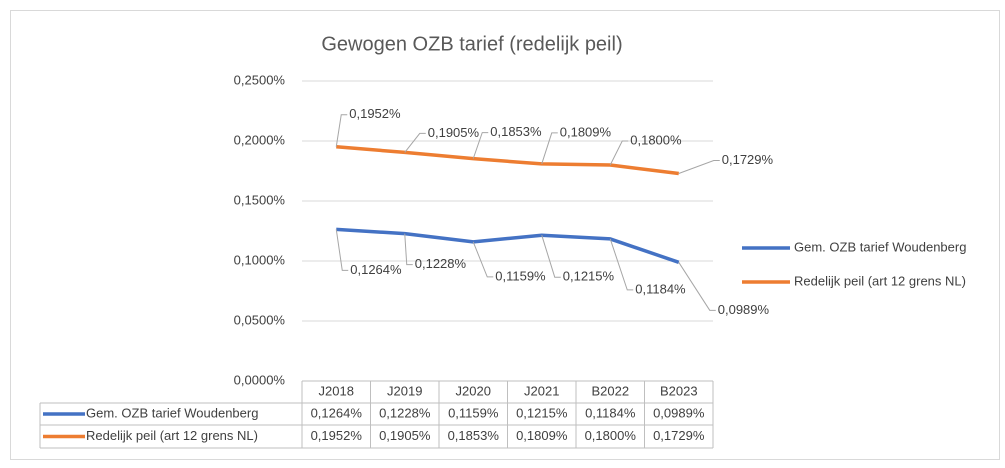 The width and height of the screenshot is (1005, 468). Describe the element at coordinates (748, 159) in the screenshot. I see `data-label: 0,1729%` at that location.